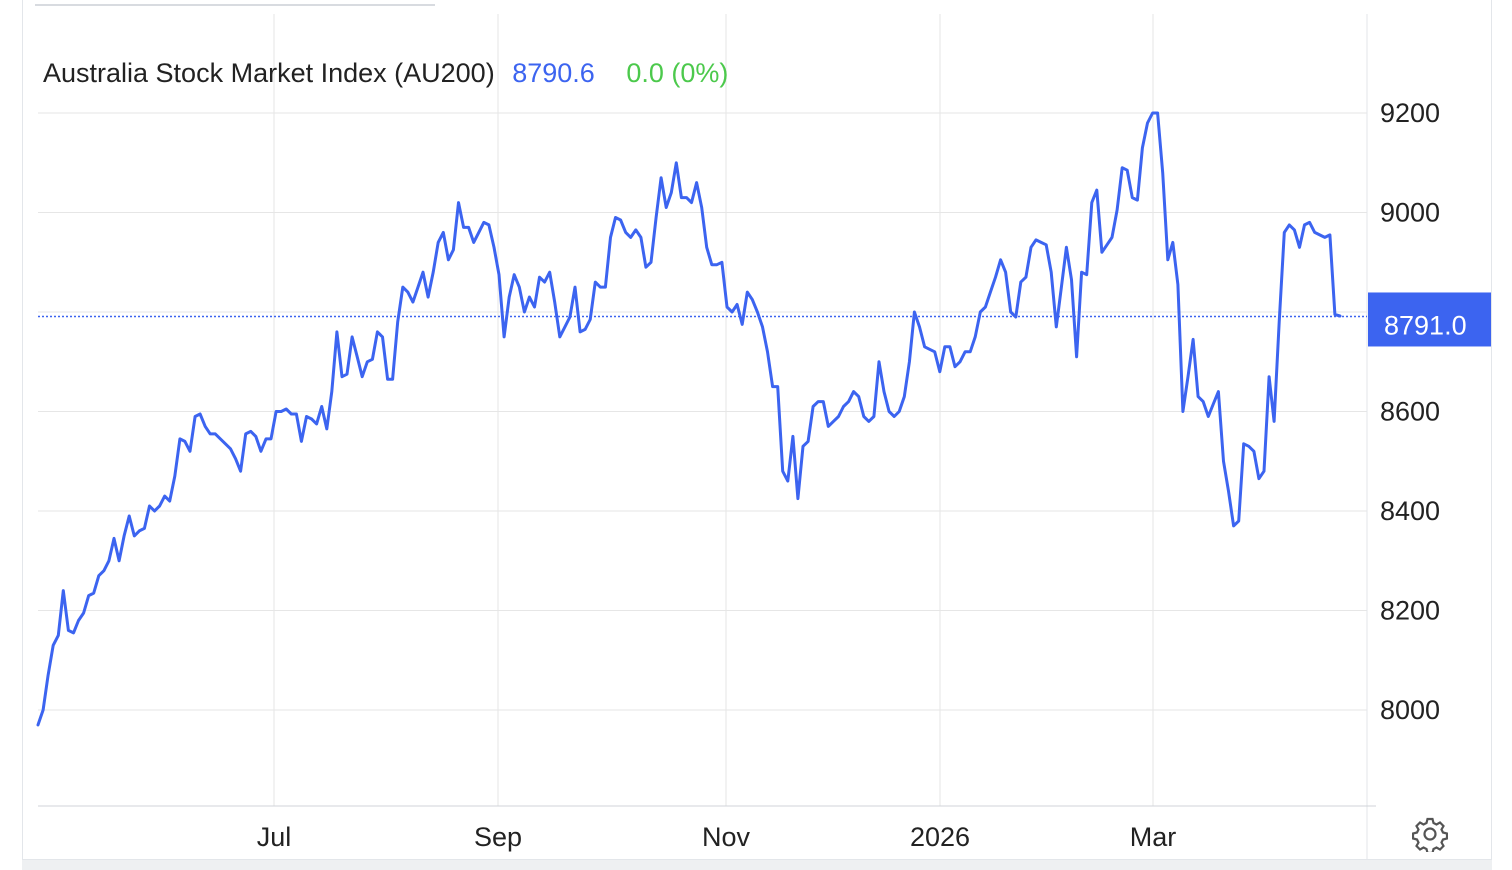  I want to click on current-price-label: 8791.0, so click(1425, 325).